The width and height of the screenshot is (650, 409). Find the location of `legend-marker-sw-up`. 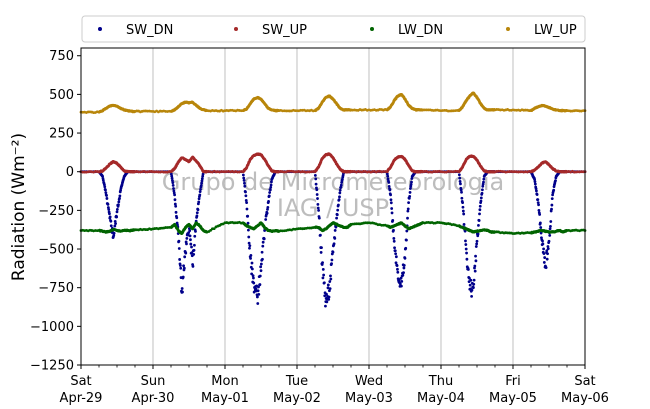

legend-marker-sw-up is located at coordinates (236, 29).